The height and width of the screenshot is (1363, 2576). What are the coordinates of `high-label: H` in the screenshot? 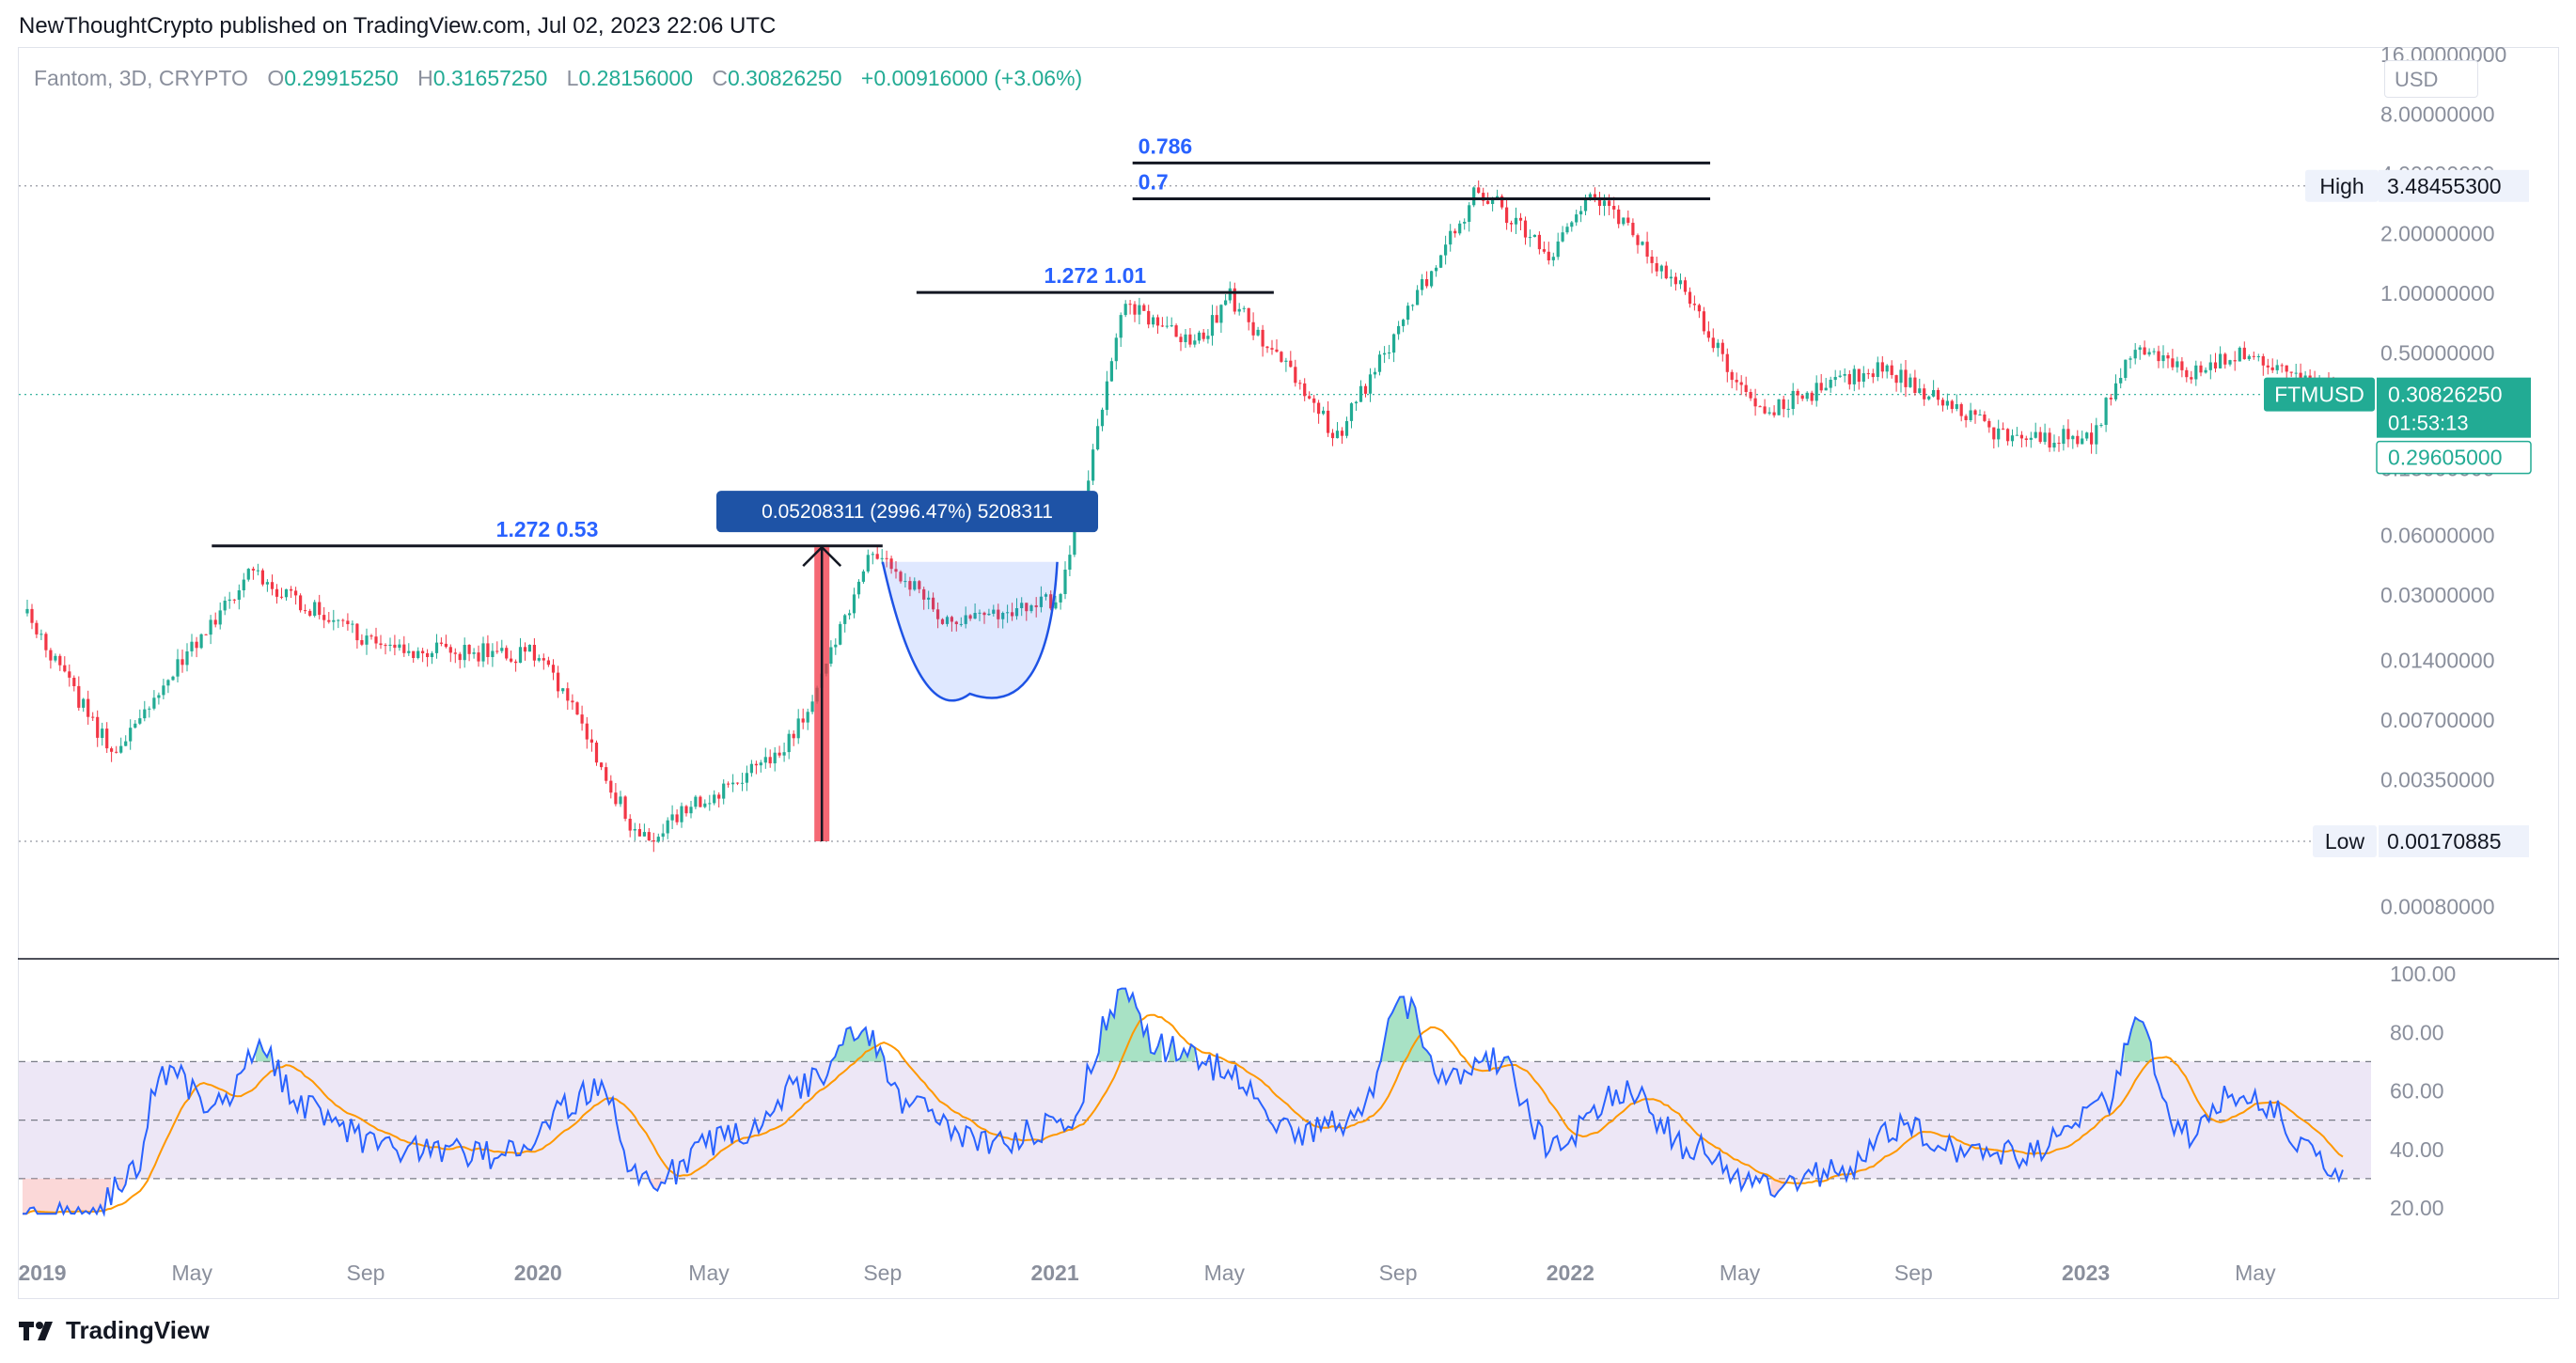 It's located at (425, 78).